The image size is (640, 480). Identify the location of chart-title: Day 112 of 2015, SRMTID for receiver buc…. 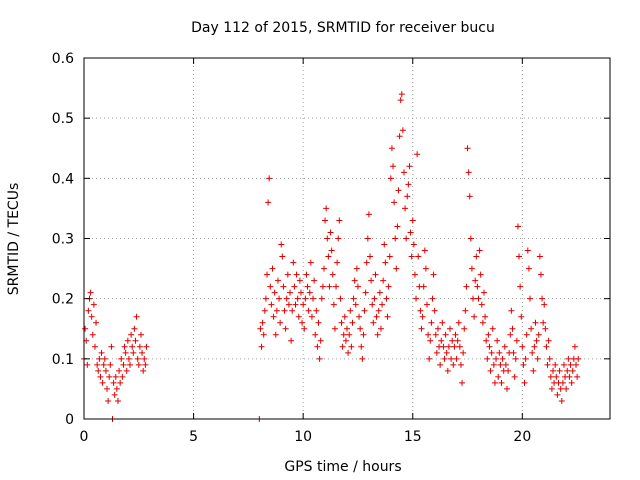
(343, 28).